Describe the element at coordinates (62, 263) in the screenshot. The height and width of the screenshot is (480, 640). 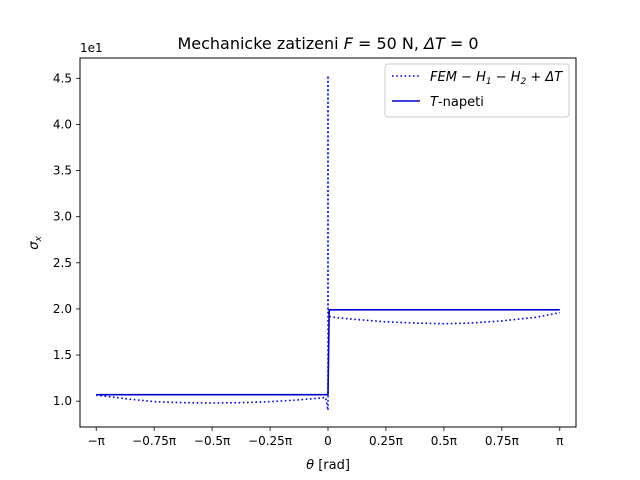
I see `y-tick-label: 2.5` at that location.